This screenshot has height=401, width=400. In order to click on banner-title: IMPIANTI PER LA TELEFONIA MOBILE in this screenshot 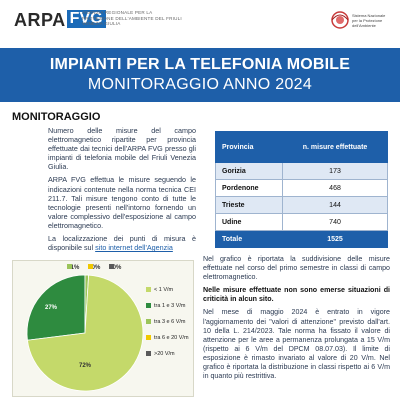, I will do `click(200, 64)`.